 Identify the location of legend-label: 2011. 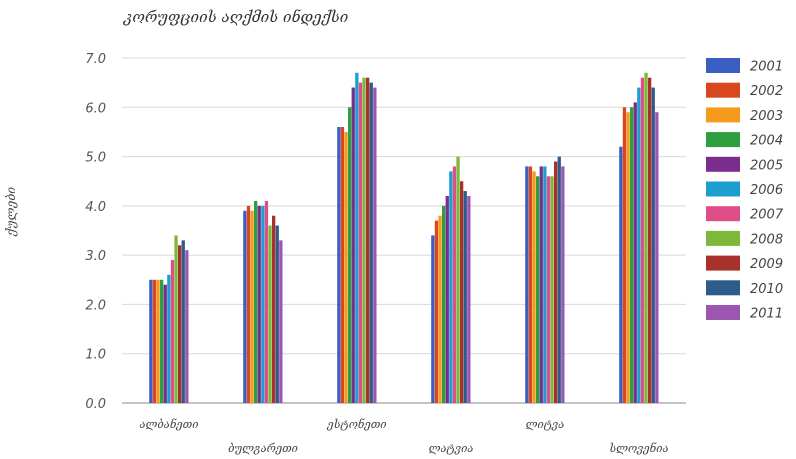
(766, 314).